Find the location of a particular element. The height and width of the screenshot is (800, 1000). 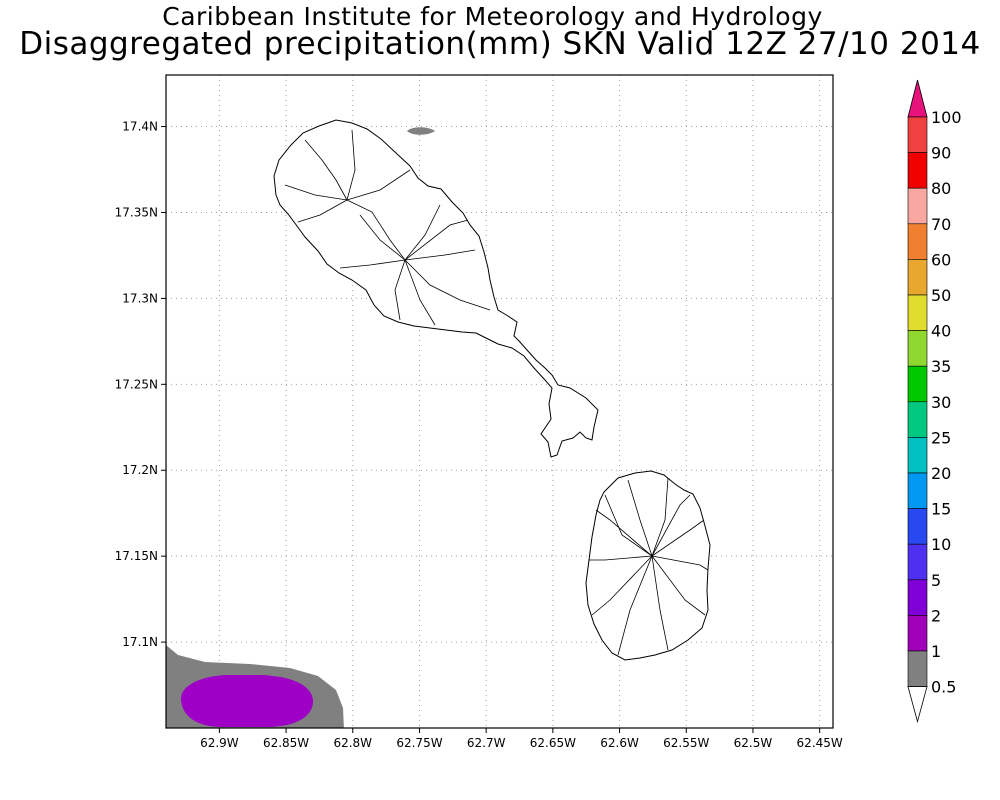

x-tick-label: 62.9W is located at coordinates (219, 743).